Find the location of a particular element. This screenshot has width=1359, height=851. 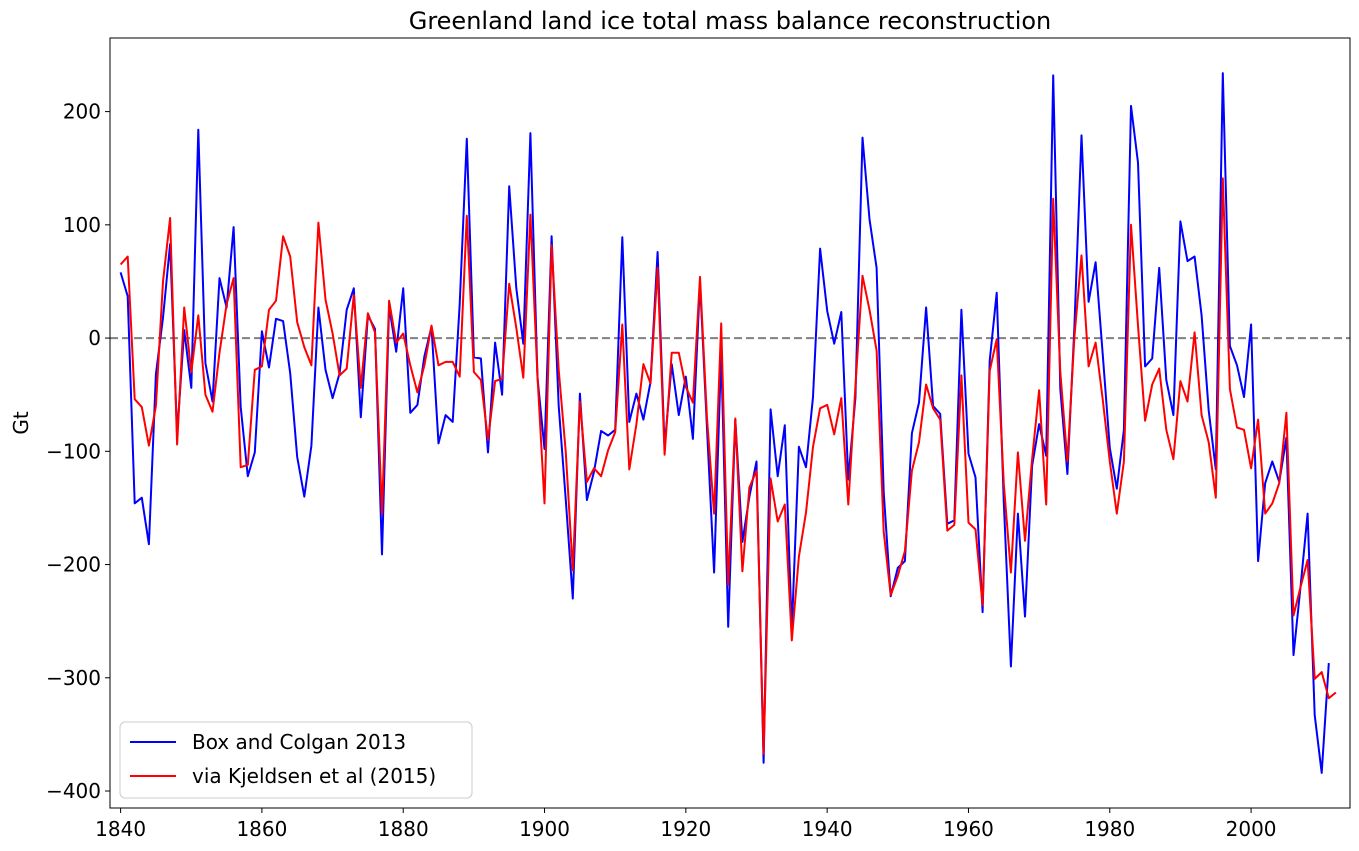

y-axis: 200 100 0 −100 −200 −300 −400 is located at coordinates (78, 451).